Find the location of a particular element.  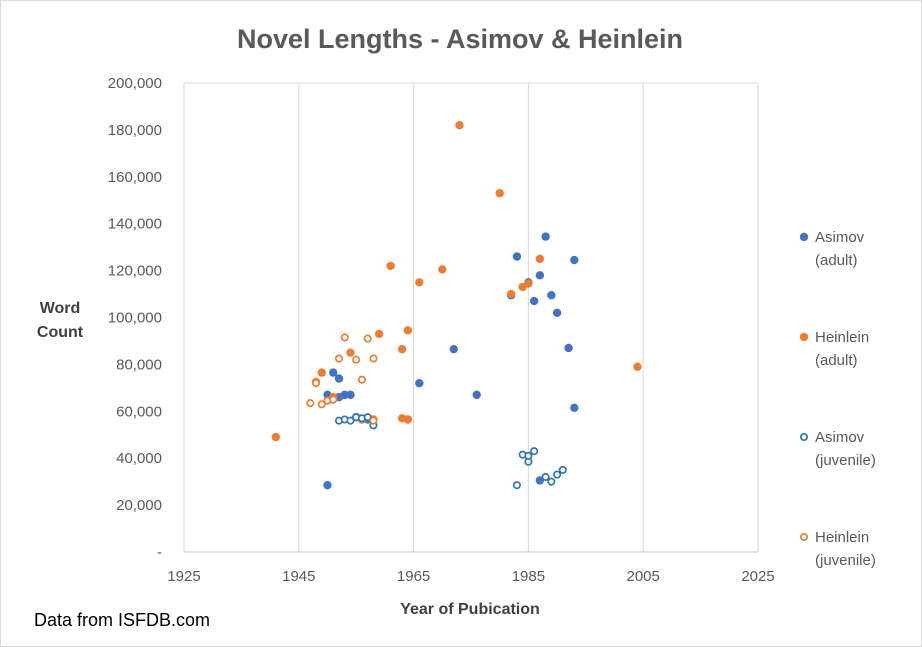

x-tick-label: 2025 is located at coordinates (757, 576).